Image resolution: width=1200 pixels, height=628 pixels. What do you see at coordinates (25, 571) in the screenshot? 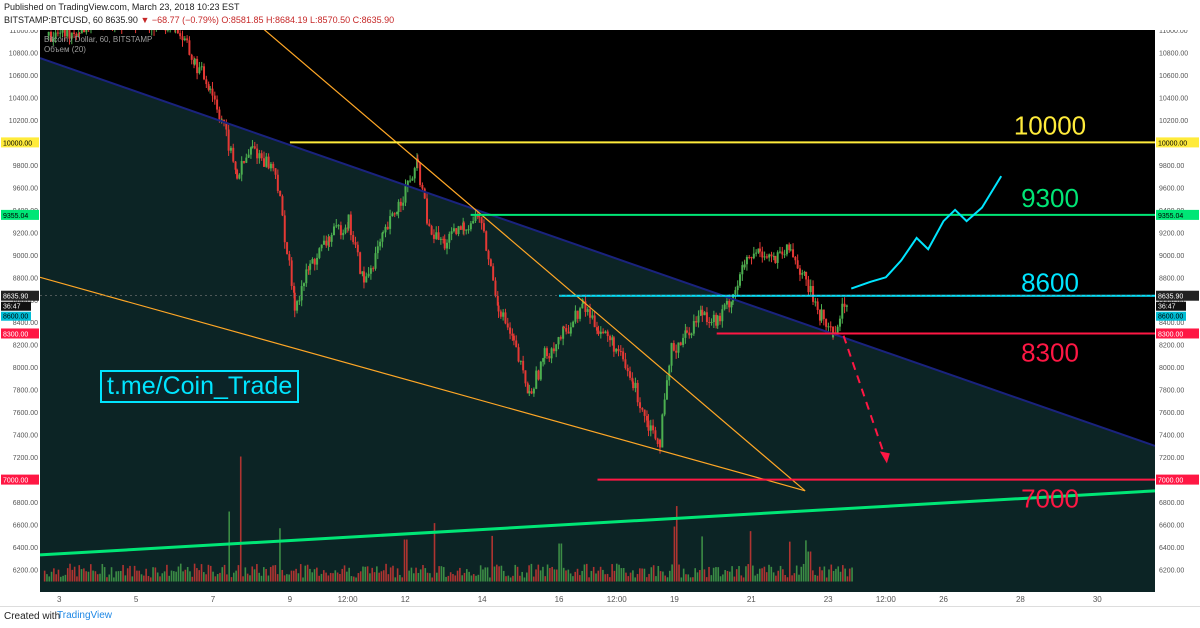
I see `y-tick-label: 6200.00` at bounding box center [25, 571].